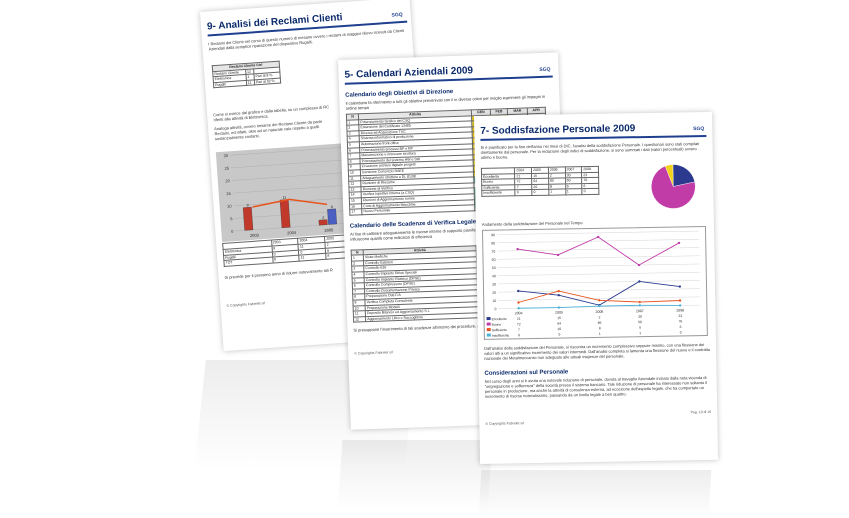 The width and height of the screenshot is (849, 518). What do you see at coordinates (559, 329) in the screenshot?
I see `data-table-value: 20` at bounding box center [559, 329].